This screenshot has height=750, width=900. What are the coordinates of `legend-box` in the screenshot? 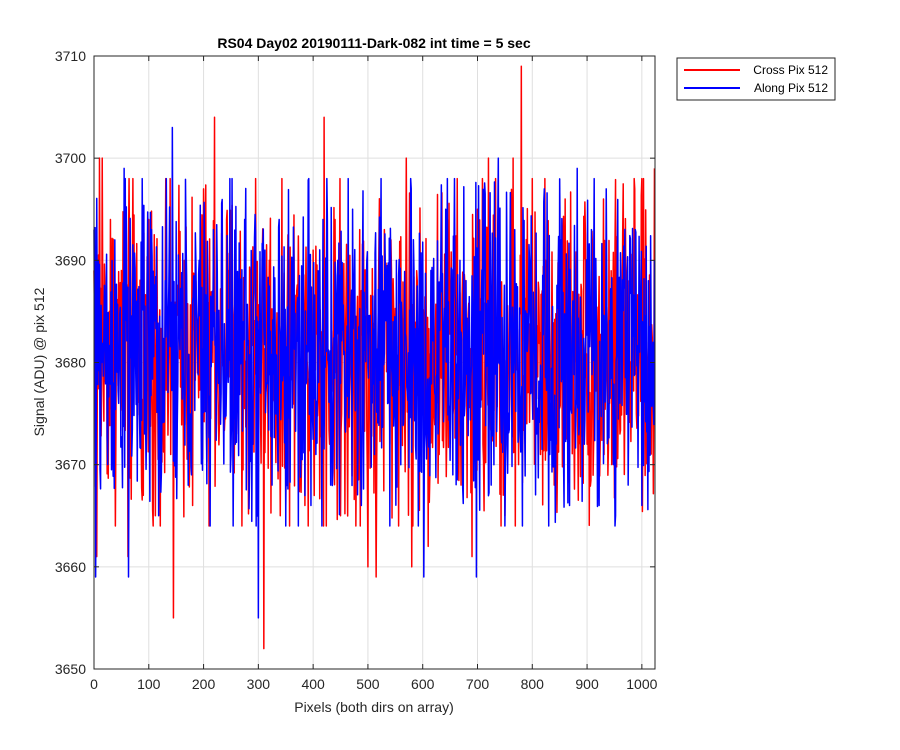 It's located at (756, 79).